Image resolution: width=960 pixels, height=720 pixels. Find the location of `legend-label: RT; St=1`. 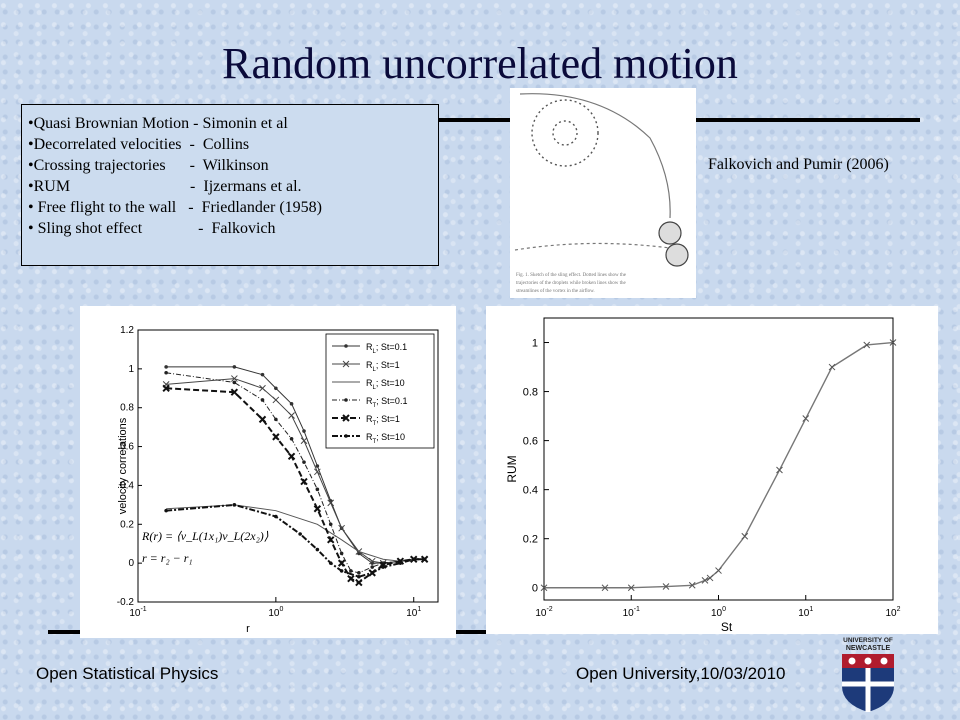

legend-label: RT; St=1 is located at coordinates (383, 420).